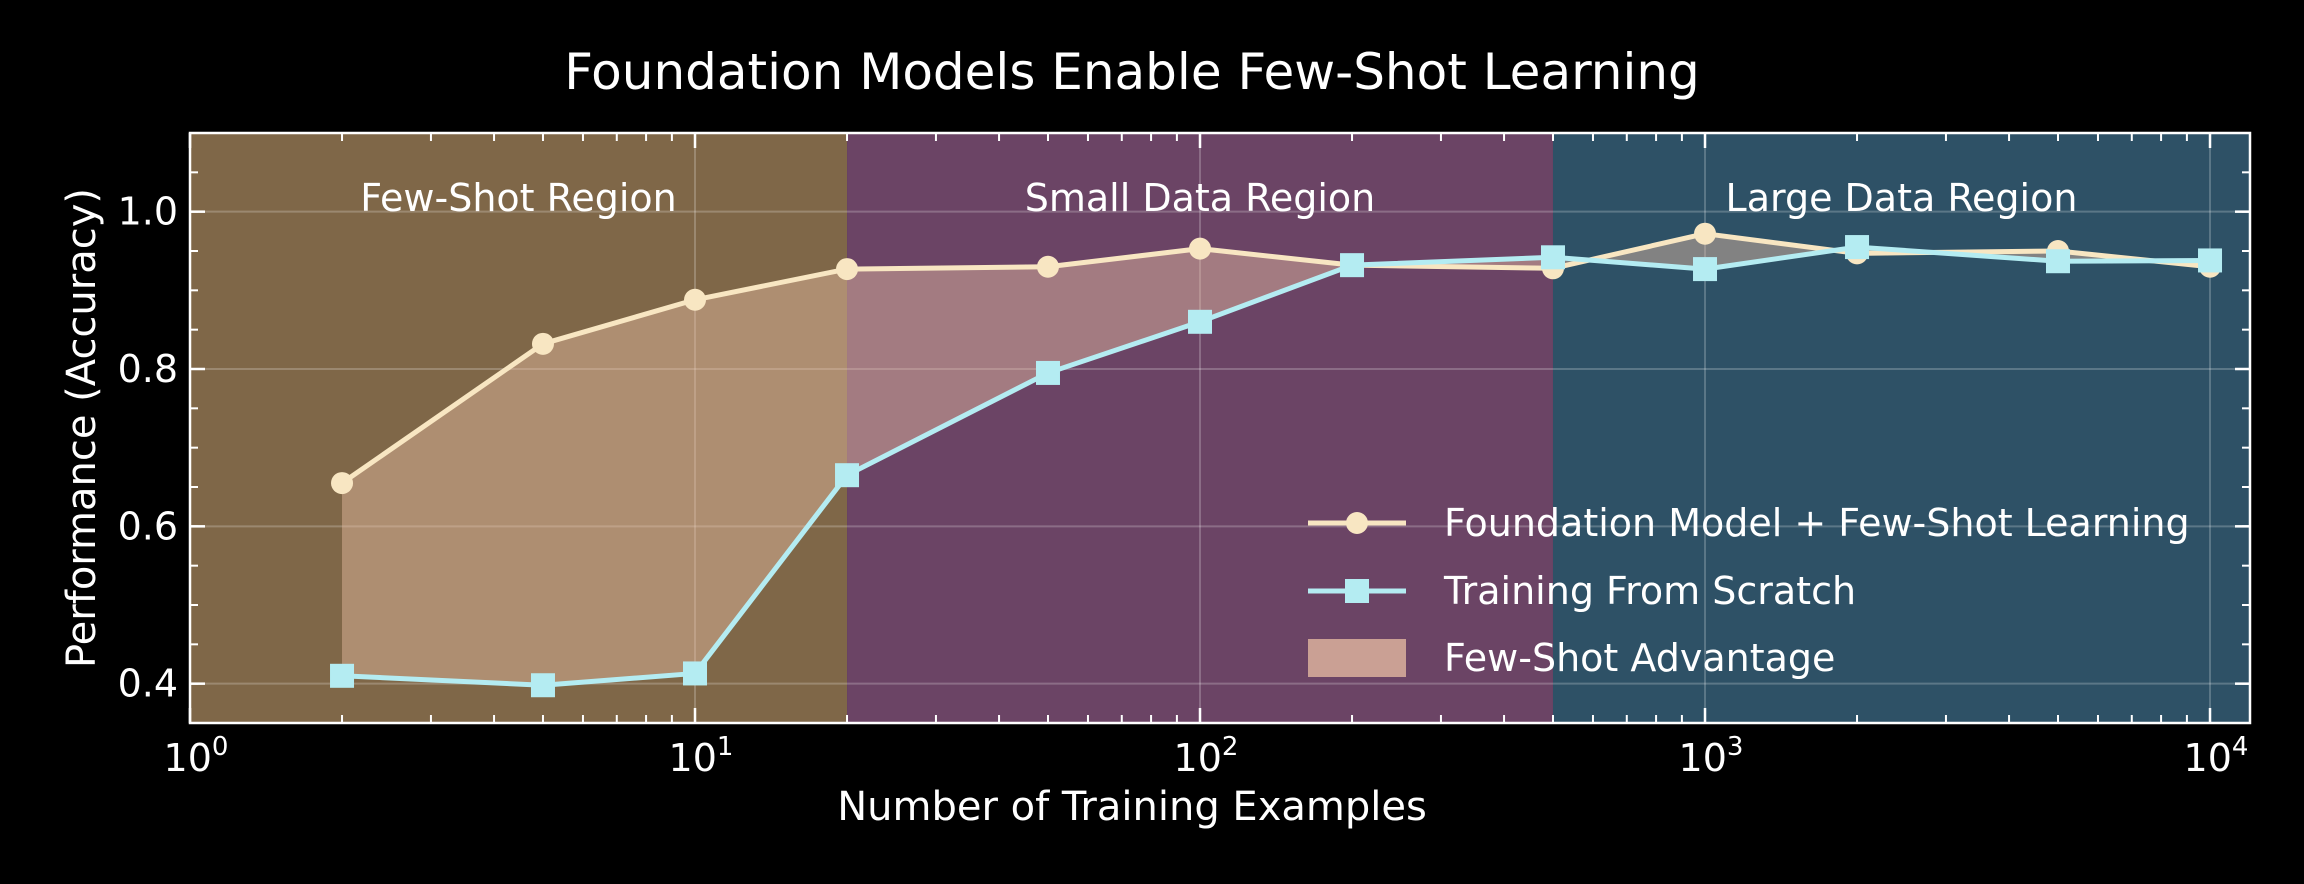 The height and width of the screenshot is (884, 2304). What do you see at coordinates (1200, 198) in the screenshot?
I see `region-label: Small Data Region` at bounding box center [1200, 198].